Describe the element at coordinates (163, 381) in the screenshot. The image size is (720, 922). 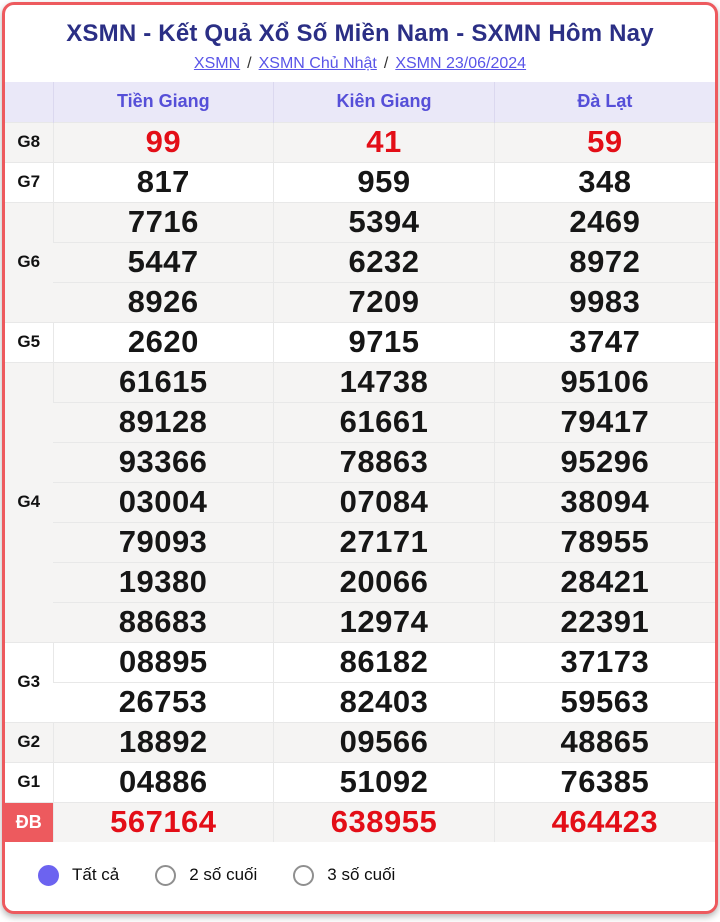
I see `result-number: 61615` at that location.